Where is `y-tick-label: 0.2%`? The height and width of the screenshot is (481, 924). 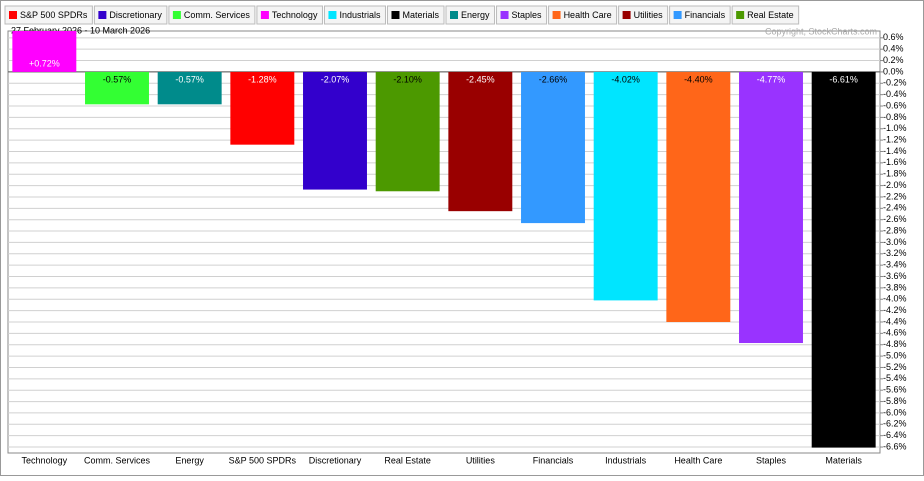
y-tick-label: 0.2% is located at coordinates (893, 60).